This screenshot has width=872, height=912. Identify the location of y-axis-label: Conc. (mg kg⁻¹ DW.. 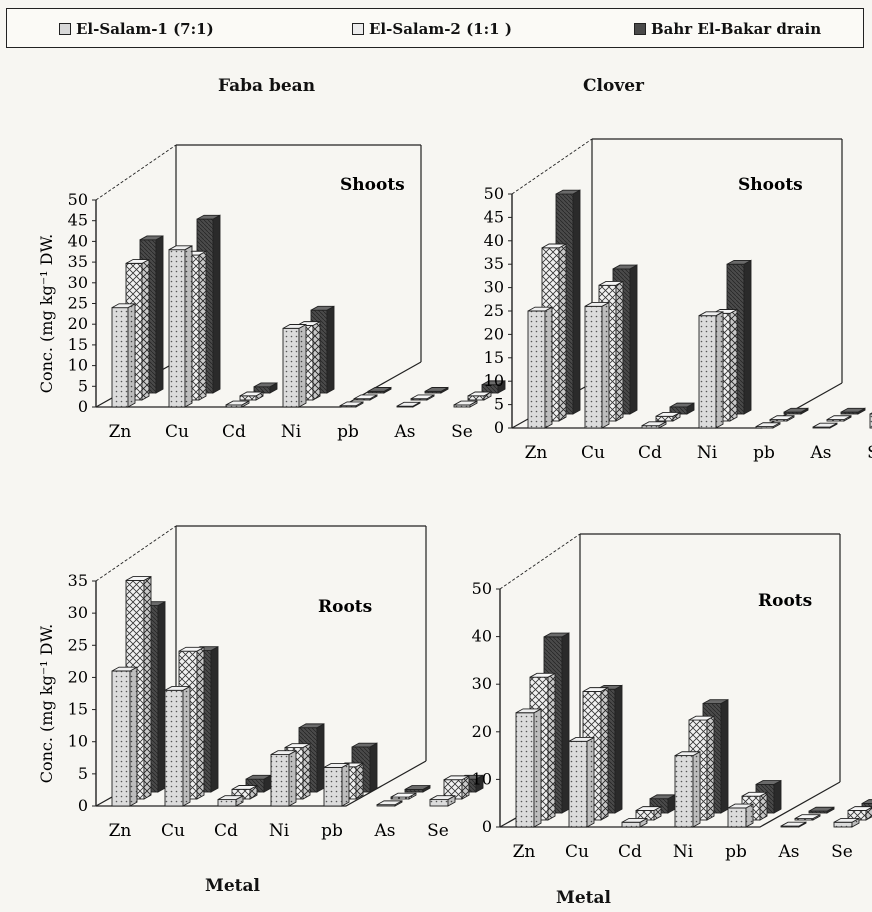
(46, 314).